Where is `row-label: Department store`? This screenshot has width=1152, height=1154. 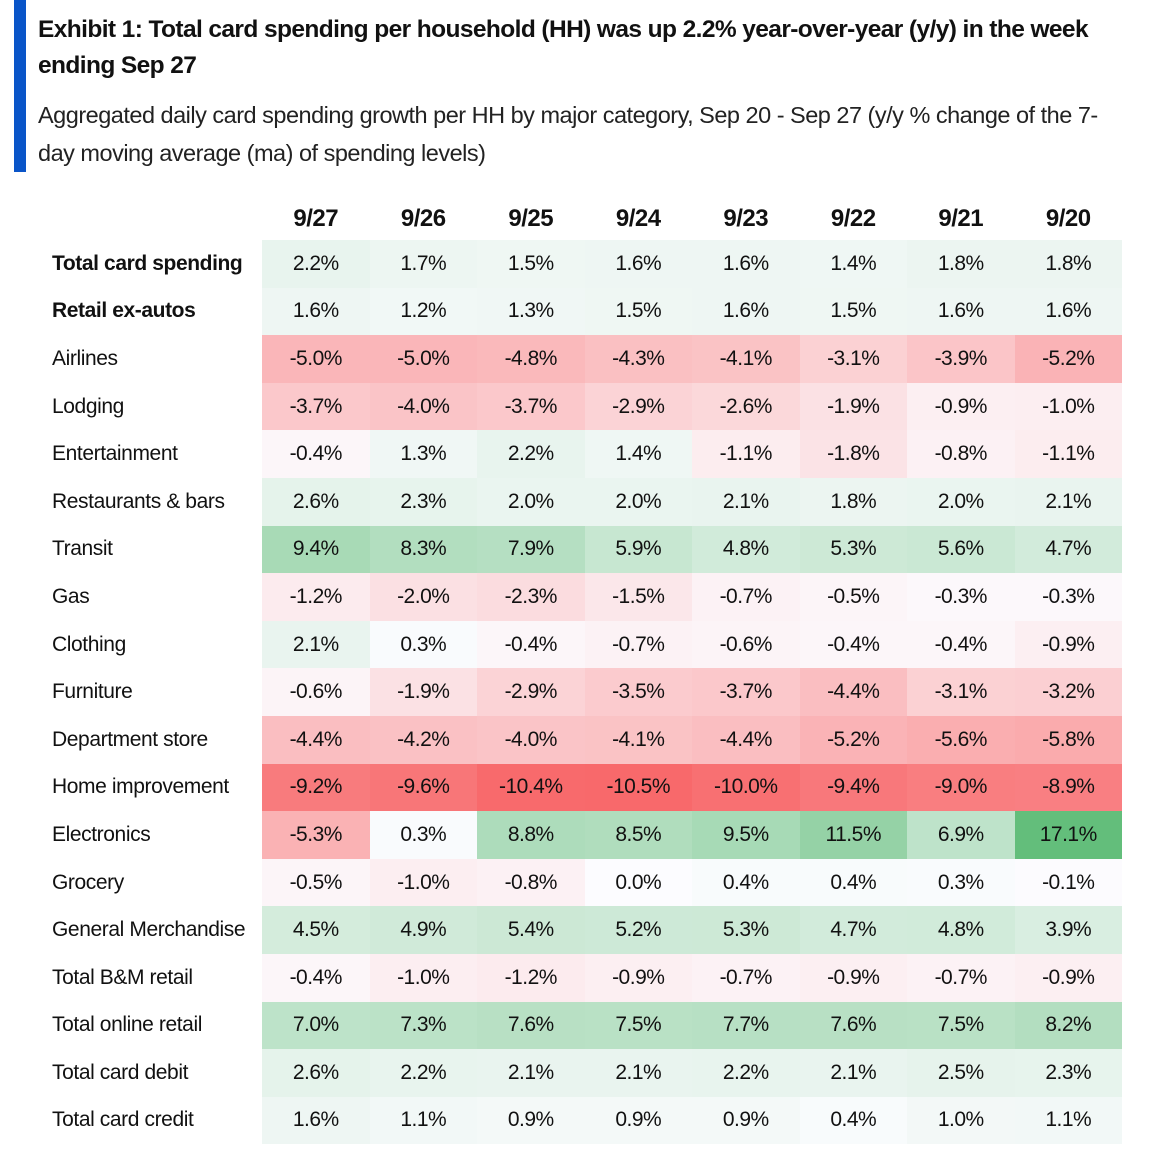
row-label: Department store is located at coordinates (130, 739).